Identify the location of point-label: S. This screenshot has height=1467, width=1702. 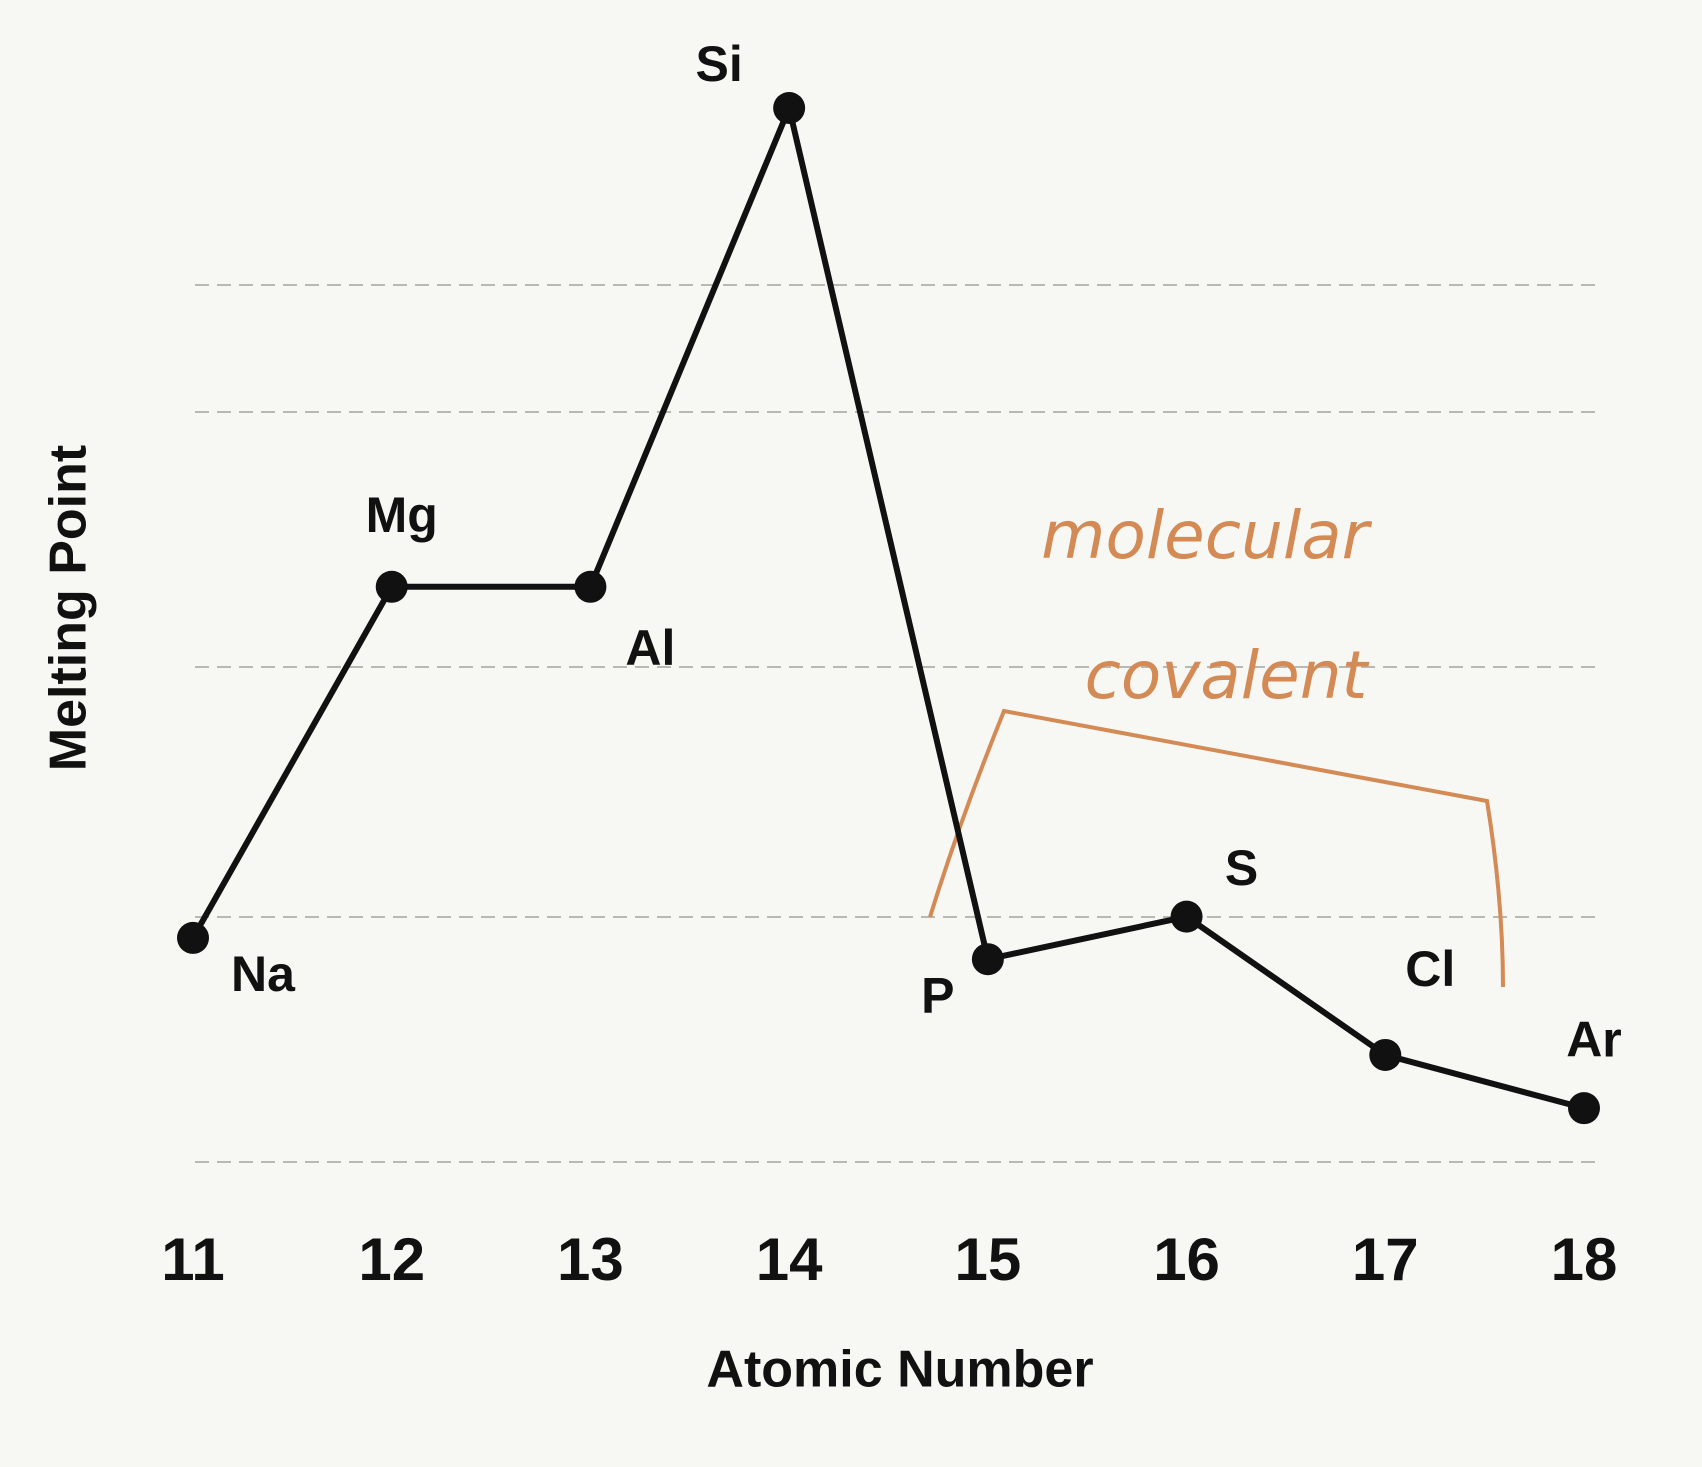
(1241, 868).